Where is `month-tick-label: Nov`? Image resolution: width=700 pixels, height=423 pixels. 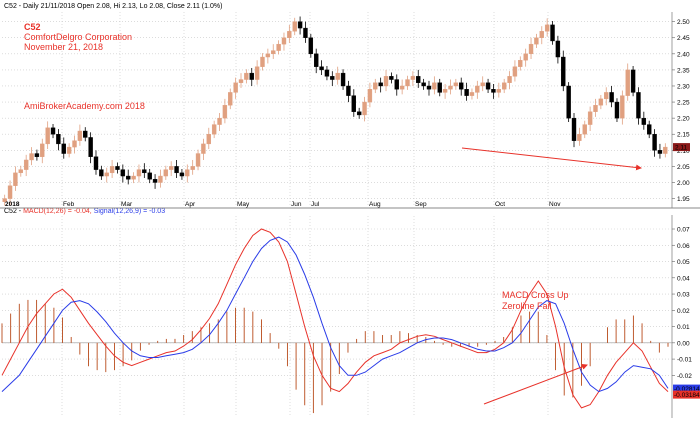 month-tick-label: Nov is located at coordinates (555, 204).